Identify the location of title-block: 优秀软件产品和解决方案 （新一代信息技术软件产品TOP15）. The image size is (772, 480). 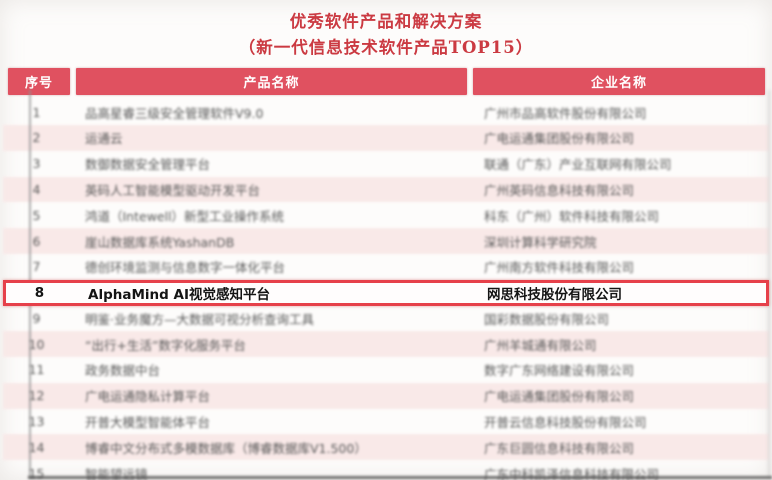
(386, 30).